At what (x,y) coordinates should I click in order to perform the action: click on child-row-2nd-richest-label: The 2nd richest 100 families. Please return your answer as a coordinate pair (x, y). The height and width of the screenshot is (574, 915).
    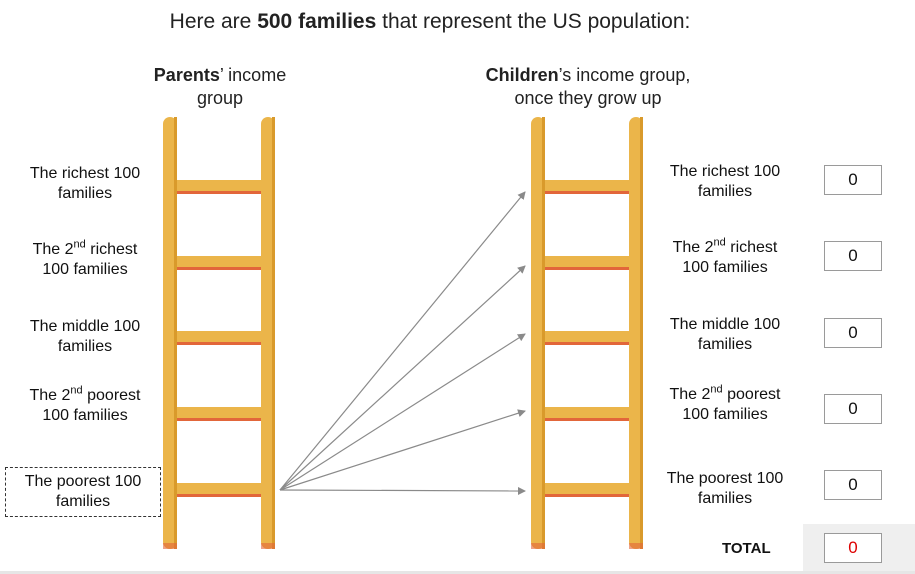
    Looking at the image, I should click on (725, 256).